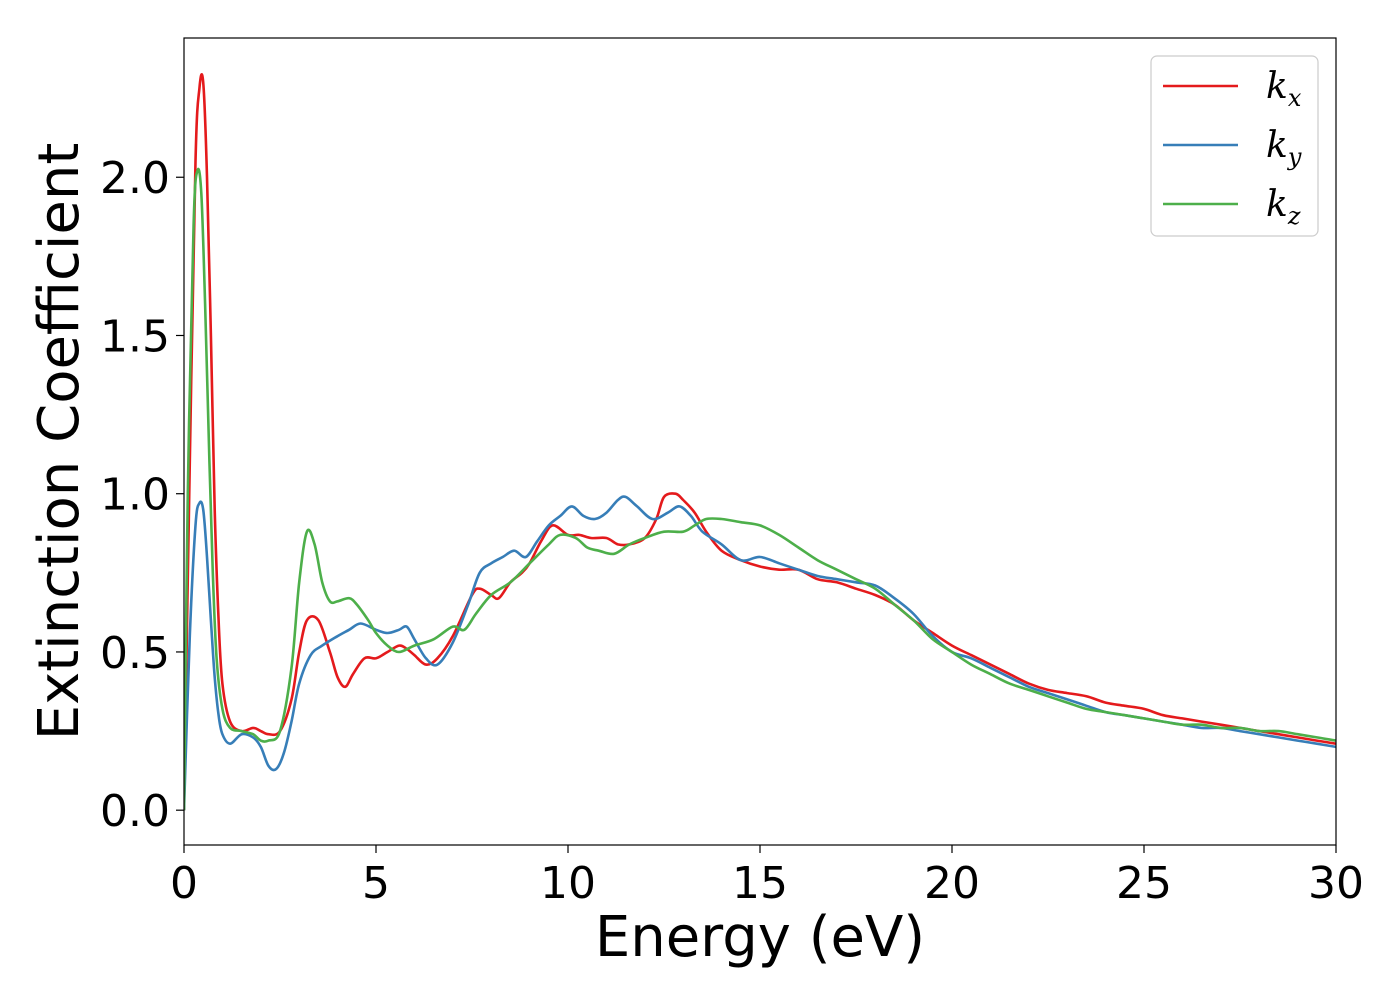  Describe the element at coordinates (59, 442) in the screenshot. I see `y-axis-label: Extinction Coefficient` at that location.